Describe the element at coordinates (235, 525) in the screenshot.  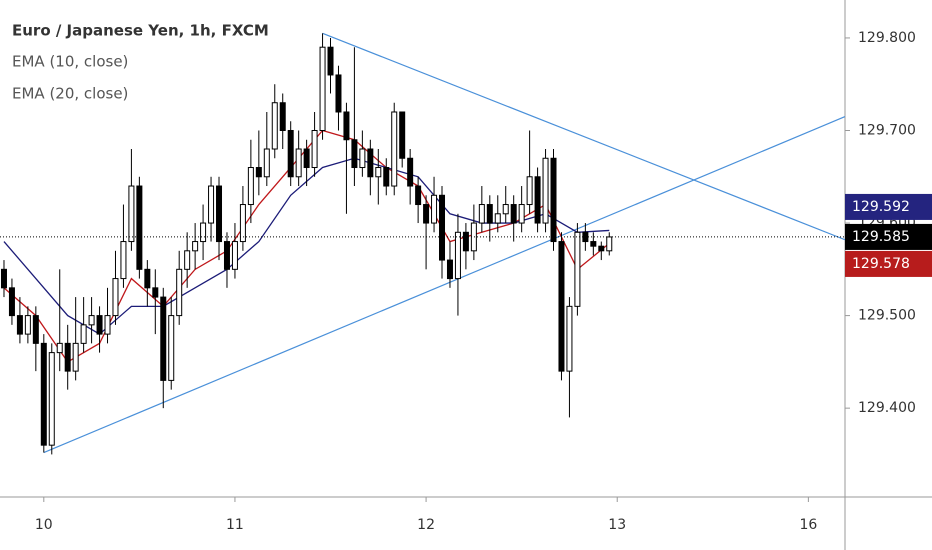
I see `x-tick-label: 11` at that location.